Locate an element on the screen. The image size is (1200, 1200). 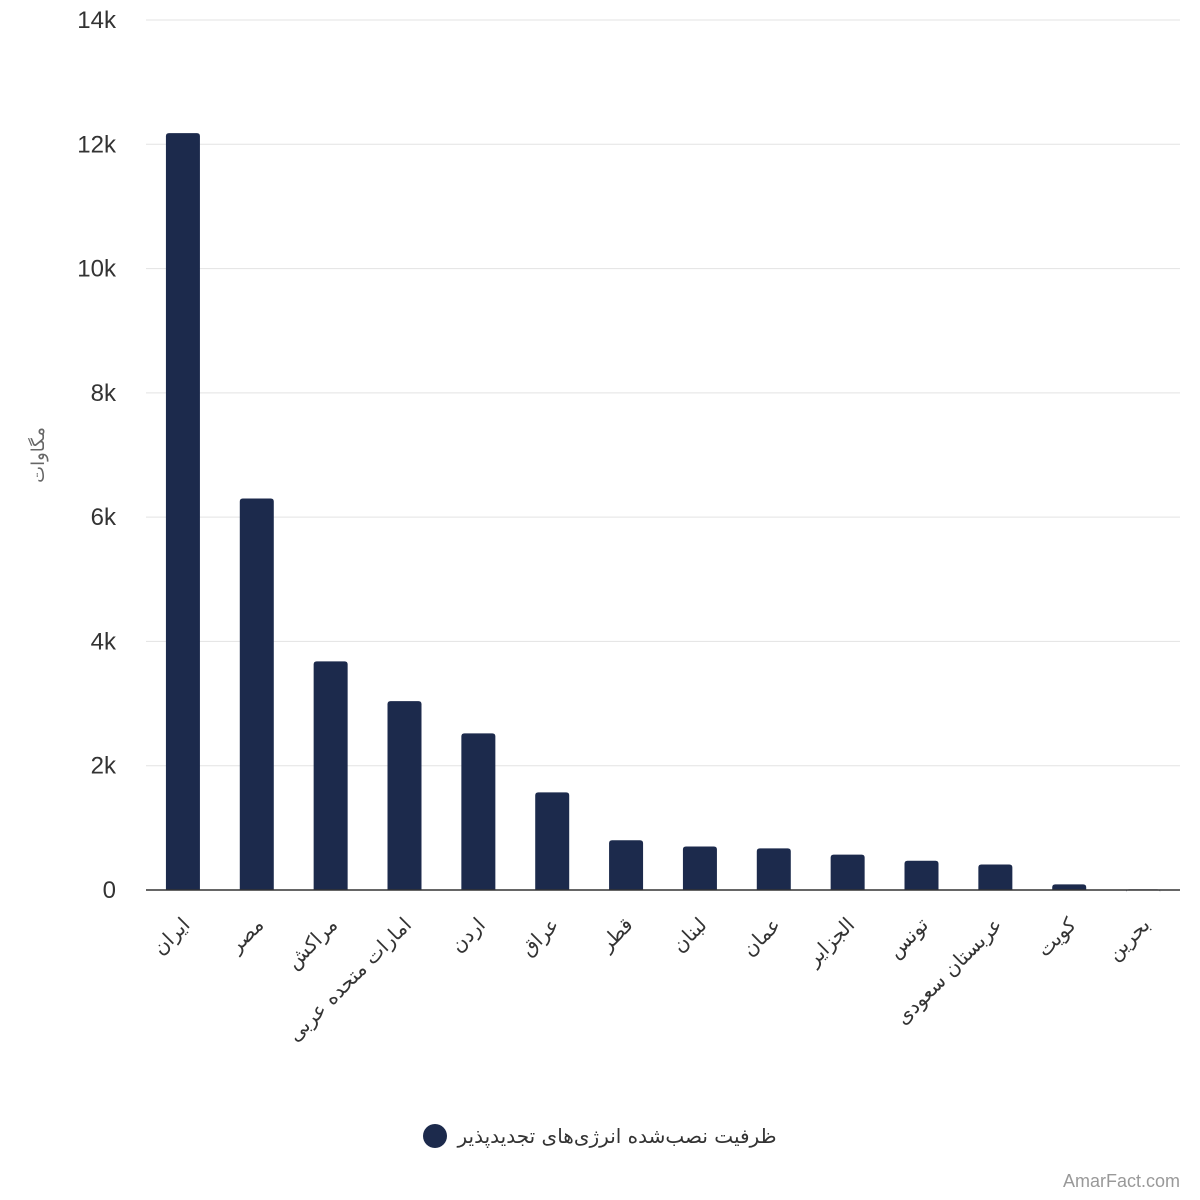
legend: ظرفیت نصب‌شده انرژی‌های تجدیدپذیر is located at coordinates (600, 1136).